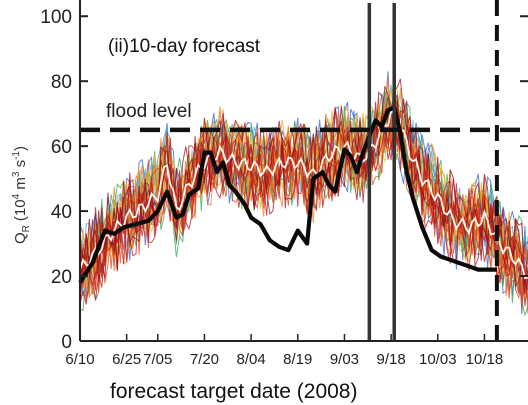 The image size is (528, 405). Describe the element at coordinates (61, 212) in the screenshot. I see `y-tick-label: 40` at that location.